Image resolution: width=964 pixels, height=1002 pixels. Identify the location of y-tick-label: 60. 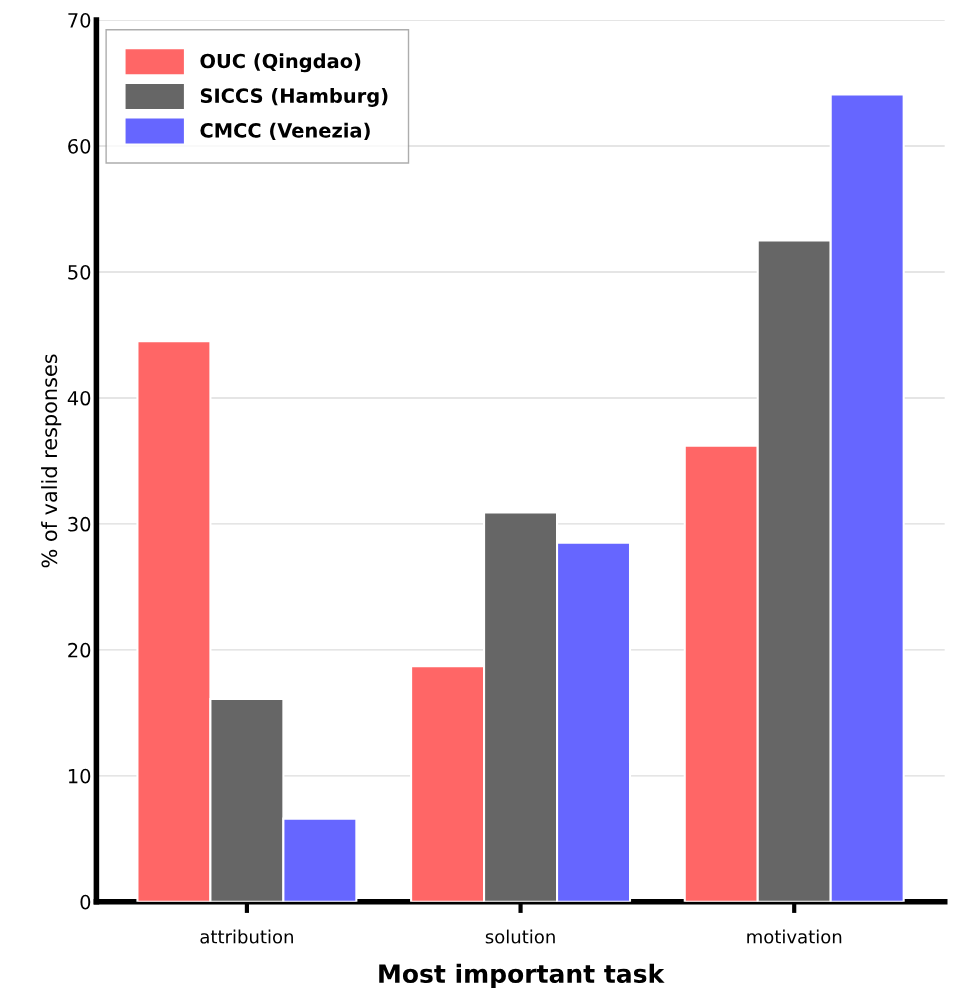
(79, 146).